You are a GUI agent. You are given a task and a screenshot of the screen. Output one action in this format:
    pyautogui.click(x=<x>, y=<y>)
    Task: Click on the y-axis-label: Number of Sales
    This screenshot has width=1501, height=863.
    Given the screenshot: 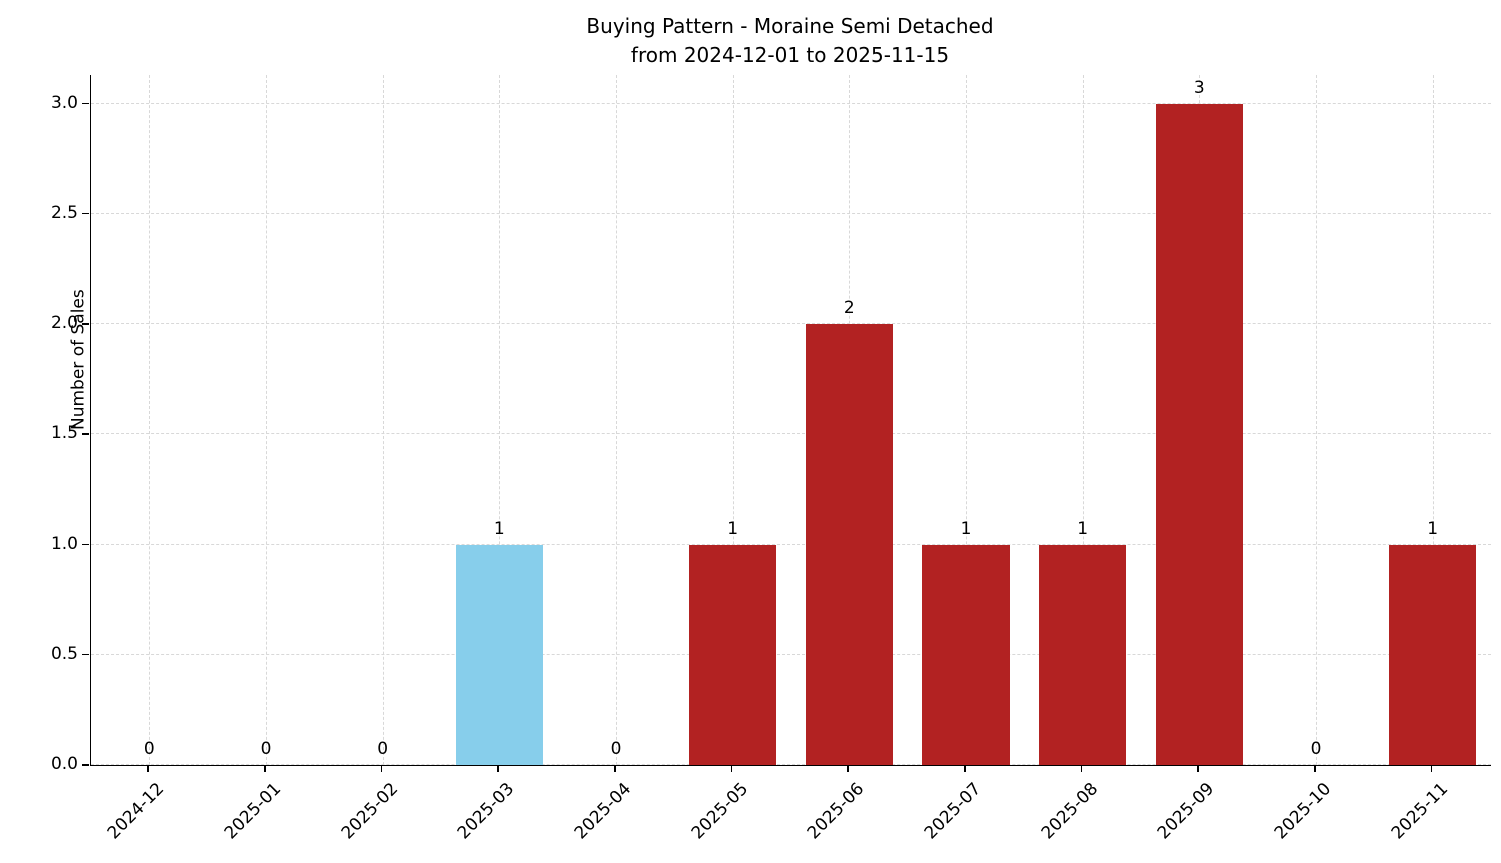 What is the action you would take?
    pyautogui.click(x=78, y=359)
    